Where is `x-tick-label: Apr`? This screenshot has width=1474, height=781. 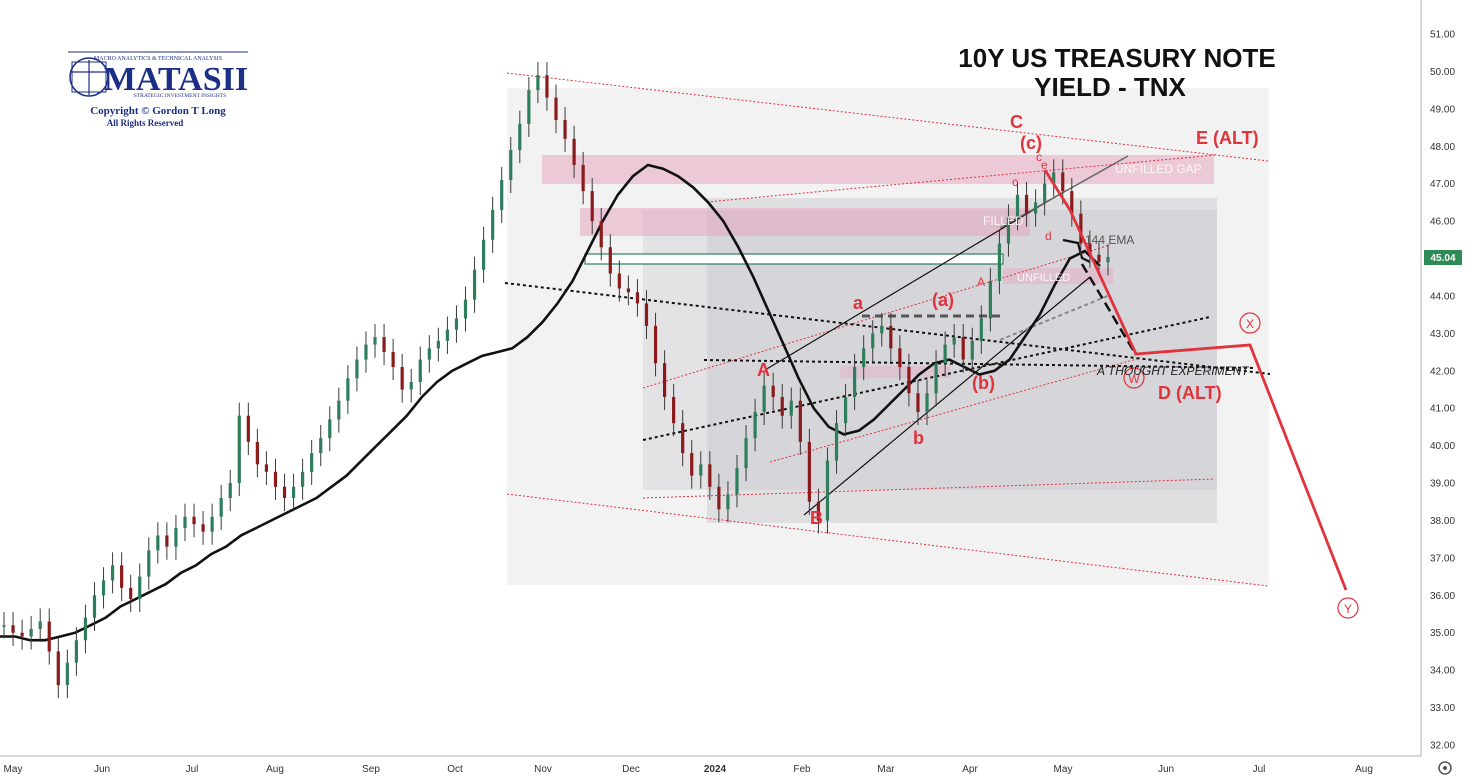
x-tick-label: Apr is located at coordinates (970, 769).